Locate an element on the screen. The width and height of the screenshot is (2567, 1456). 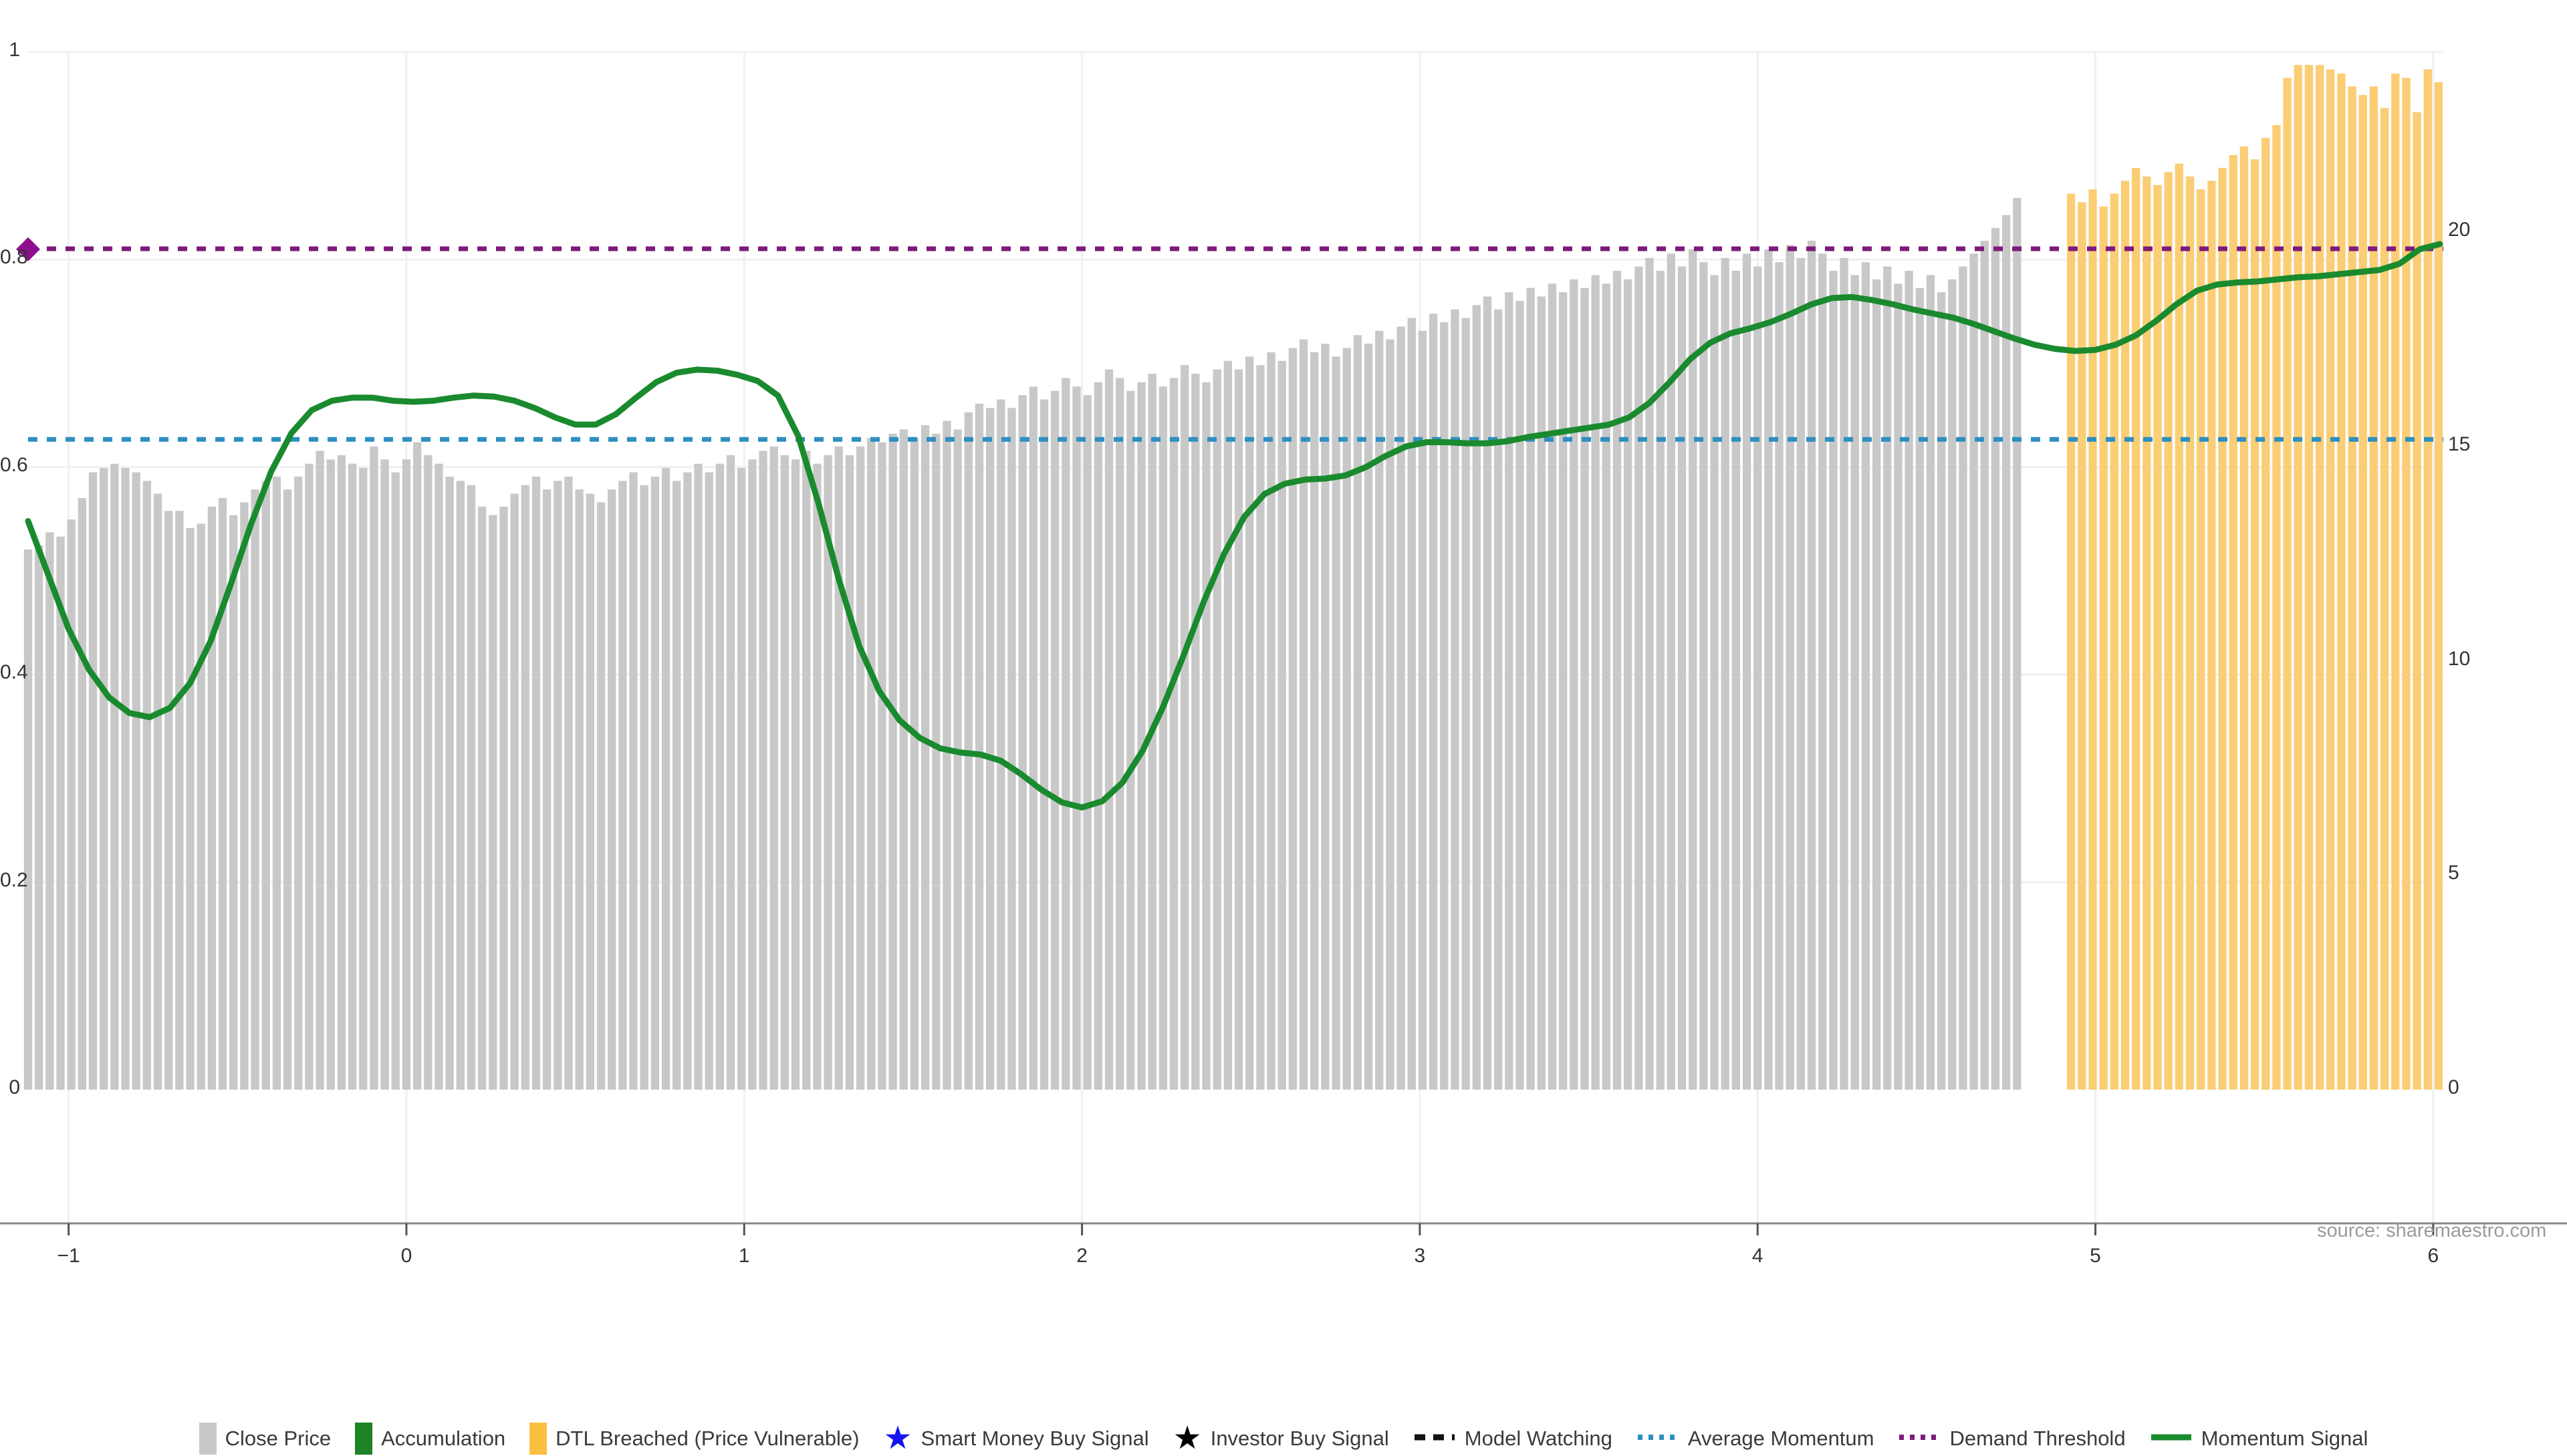
left-axis-tick-label: 0.8 is located at coordinates (14, 257).